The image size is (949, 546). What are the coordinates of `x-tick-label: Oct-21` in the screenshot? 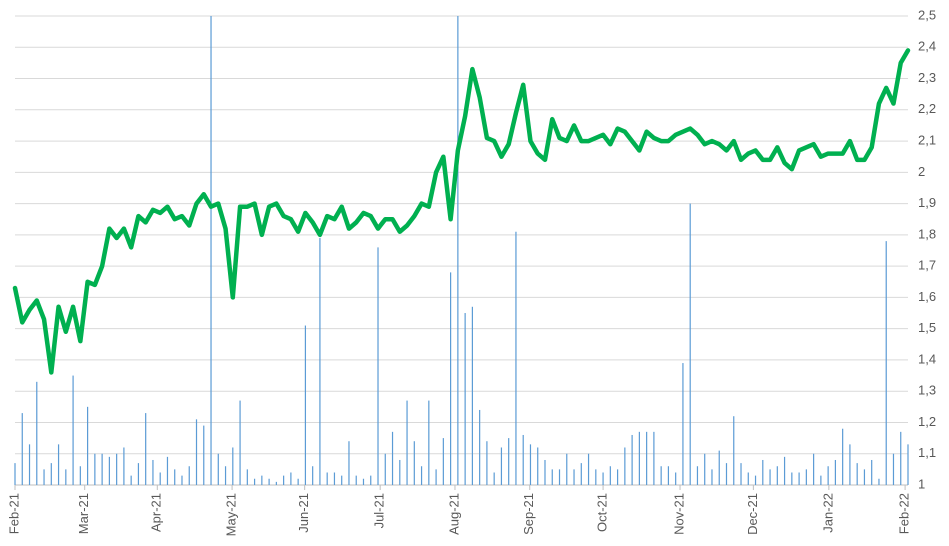 It's located at (602, 512).